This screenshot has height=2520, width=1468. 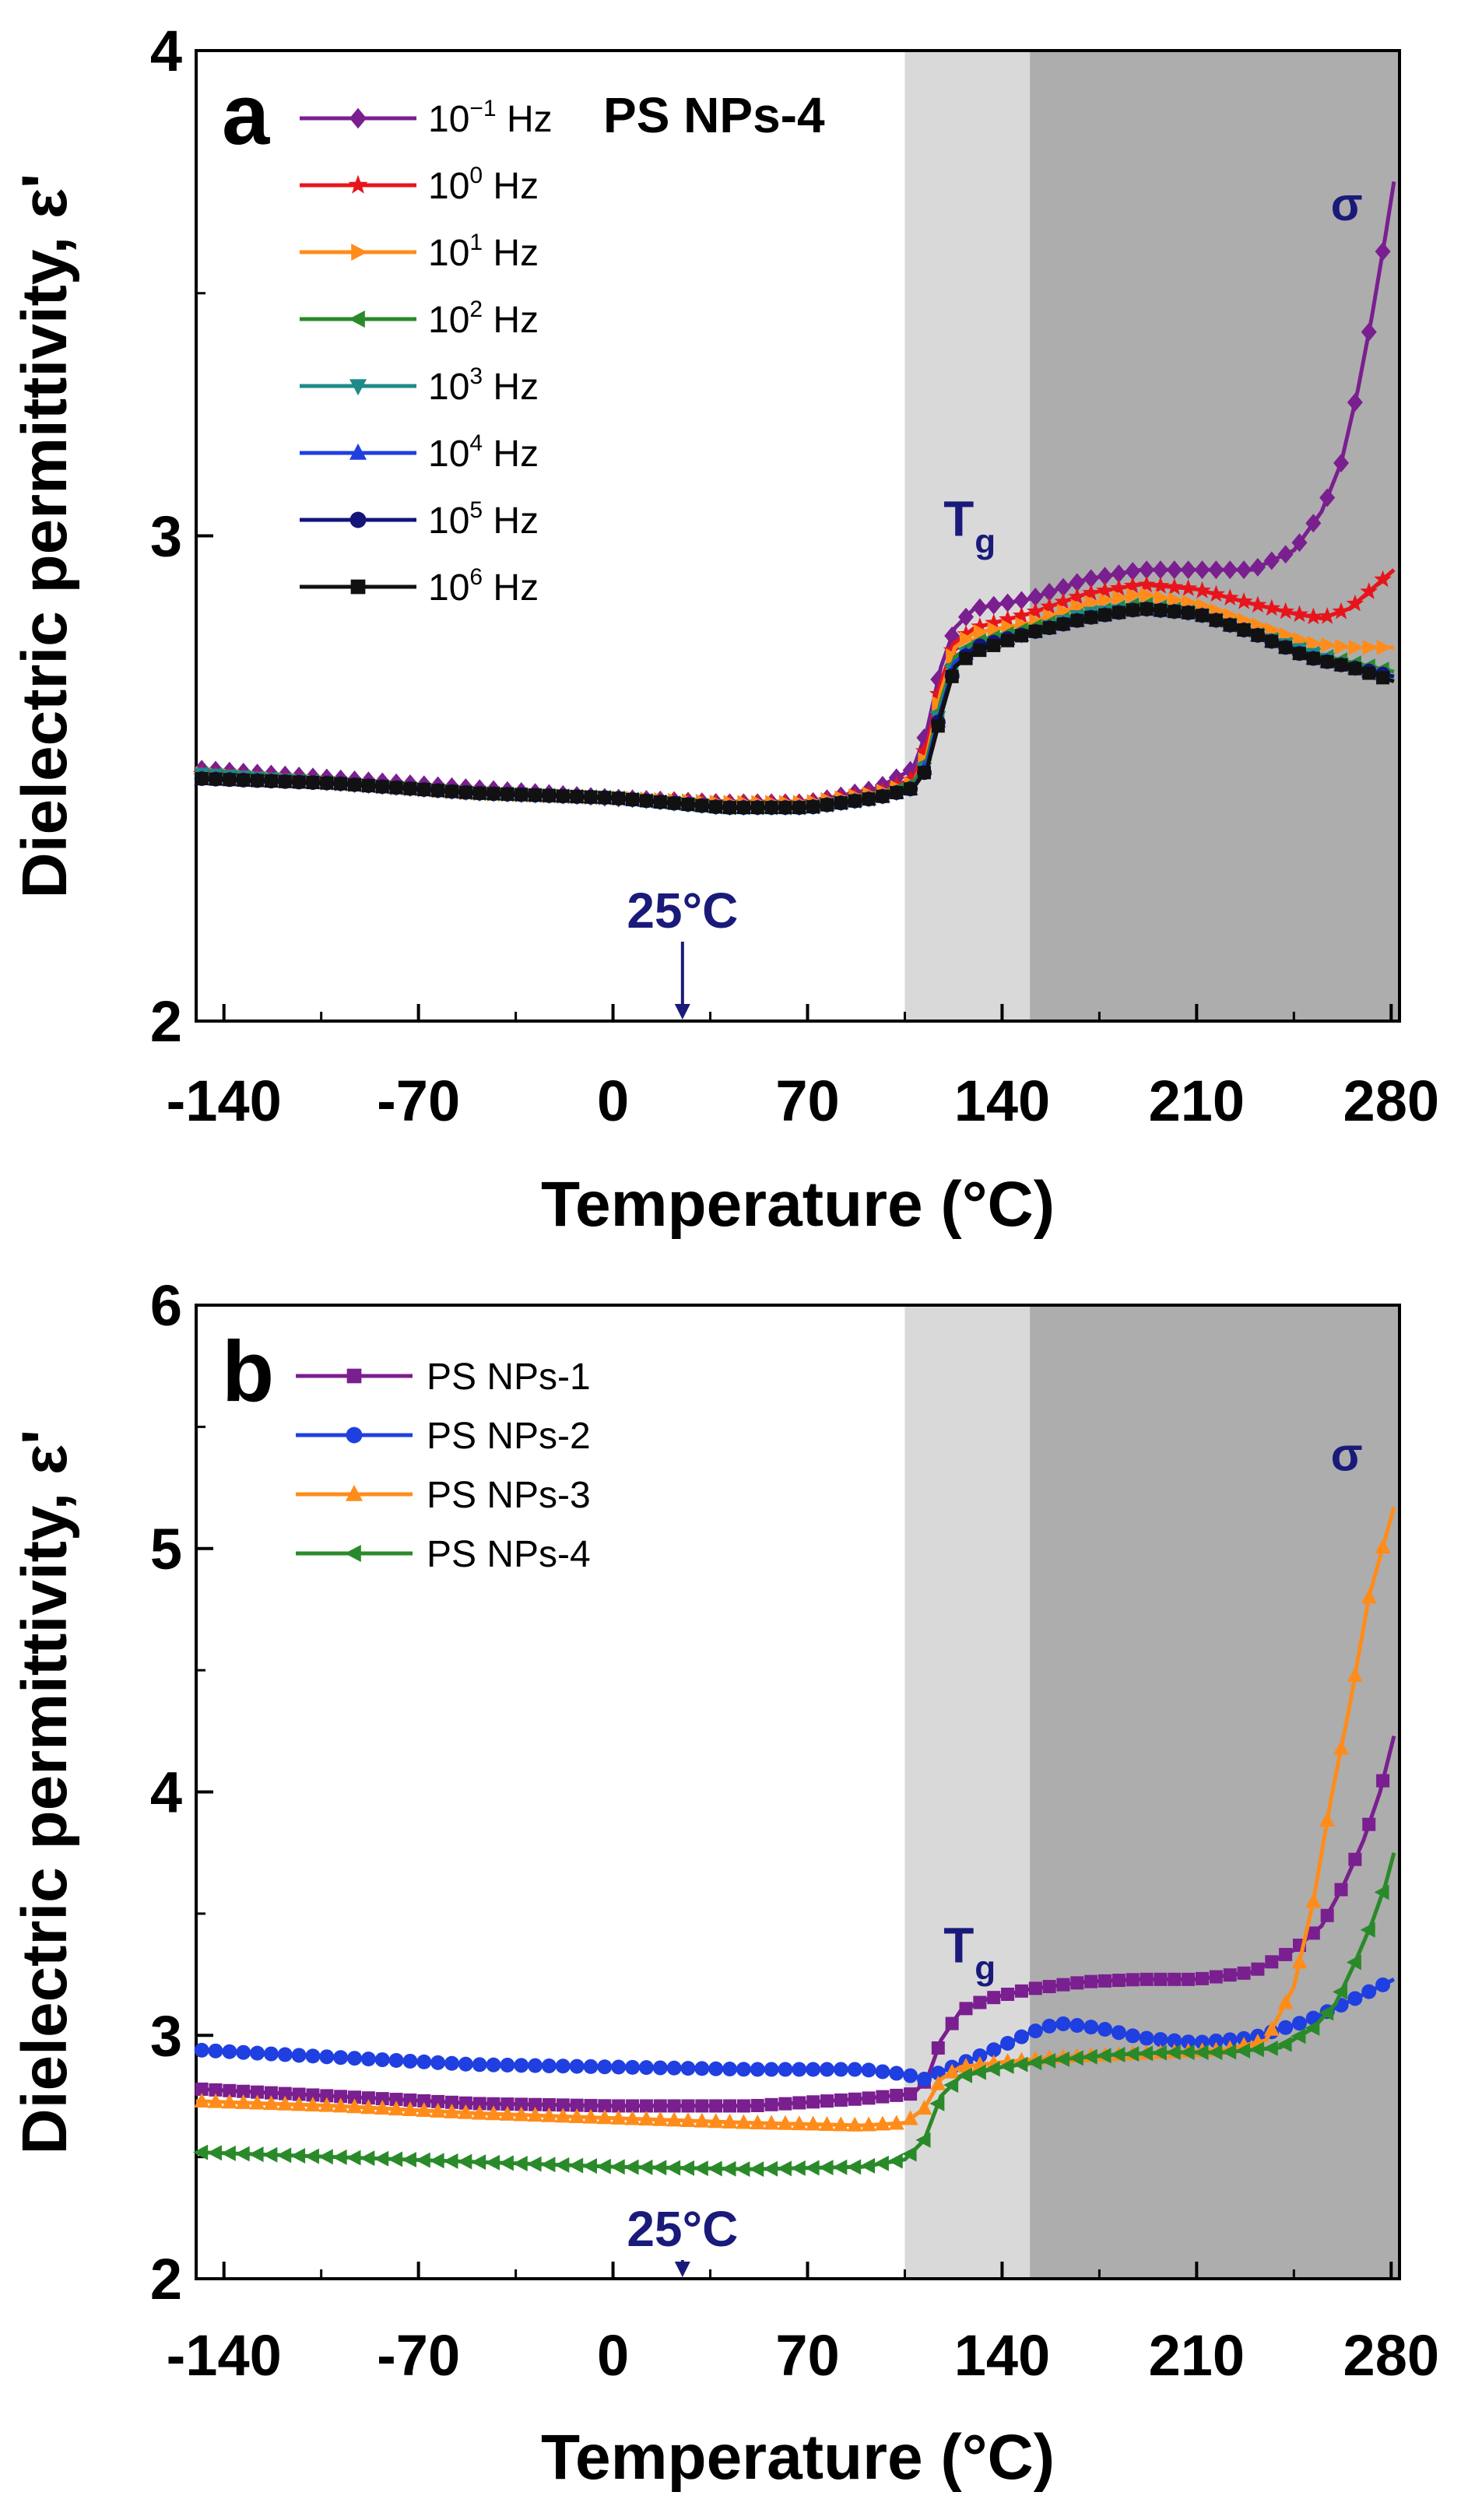 What do you see at coordinates (1391, 1101) in the screenshot?
I see `x-tick-label: 280` at bounding box center [1391, 1101].